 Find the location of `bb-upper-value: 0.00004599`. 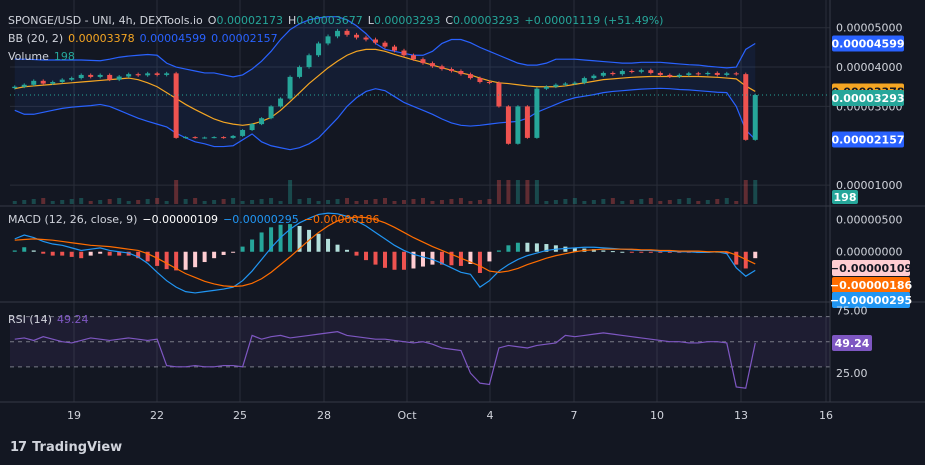

bb-upper-value: 0.00004599 is located at coordinates (173, 38).